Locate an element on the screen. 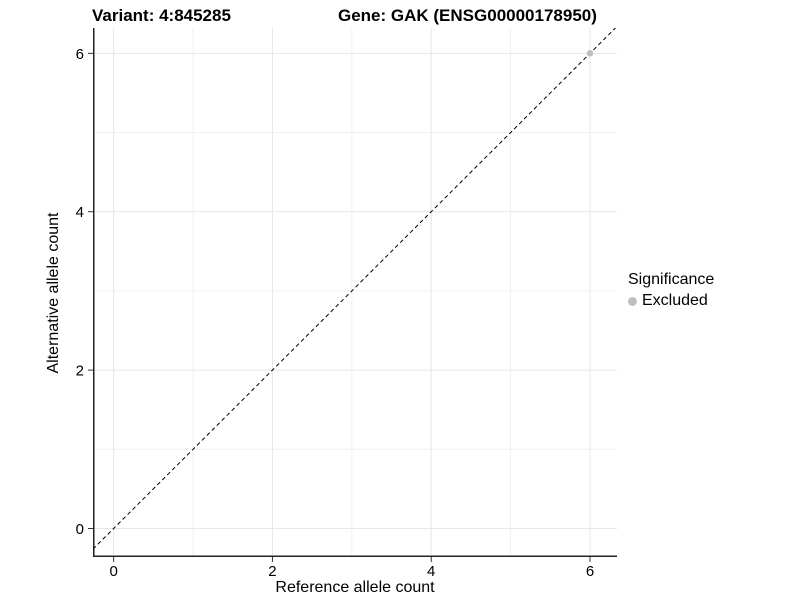 The image size is (800, 600). legend-items: Excluded is located at coordinates (671, 301).